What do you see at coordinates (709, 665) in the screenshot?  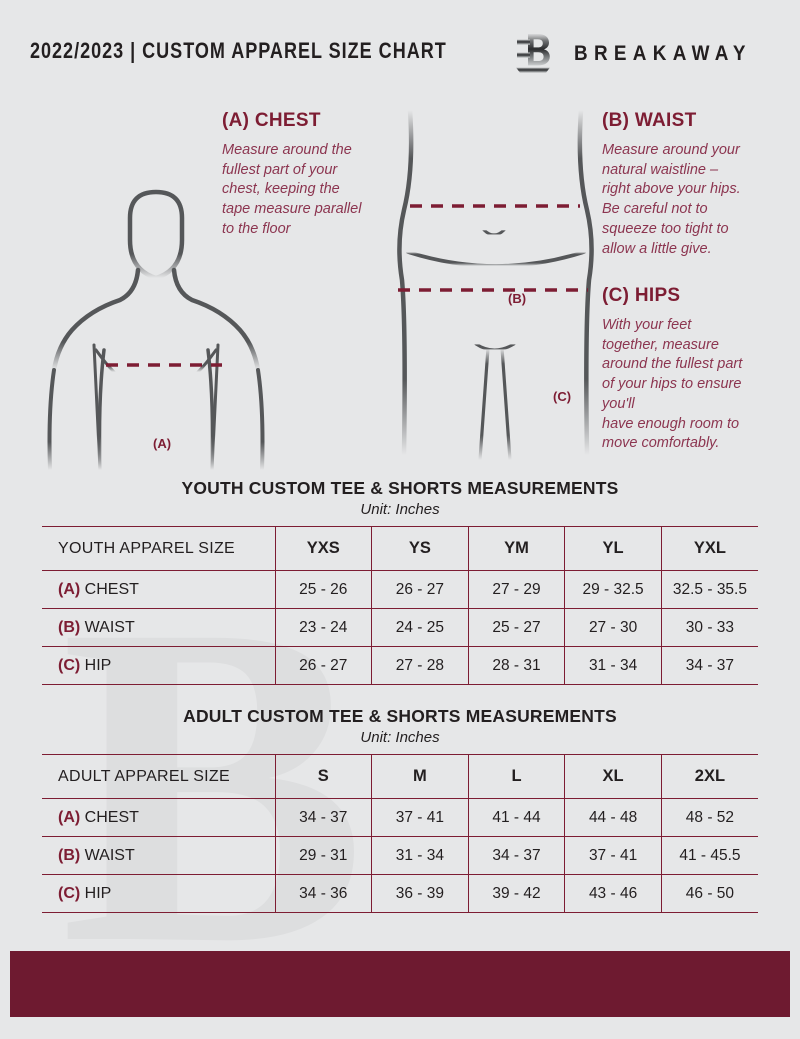 I see `youth-hip-yxl: 34 - 37` at bounding box center [709, 665].